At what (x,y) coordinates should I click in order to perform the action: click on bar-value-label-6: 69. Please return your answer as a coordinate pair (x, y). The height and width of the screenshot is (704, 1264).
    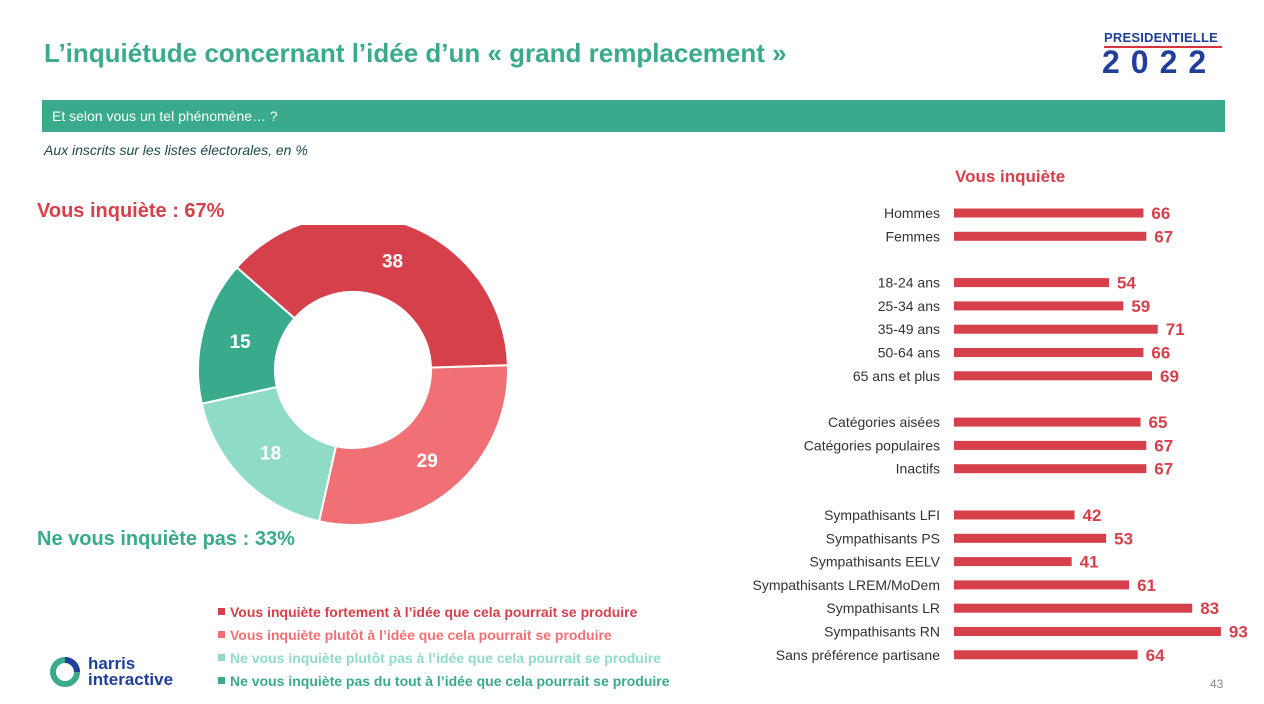
    Looking at the image, I should click on (1169, 376).